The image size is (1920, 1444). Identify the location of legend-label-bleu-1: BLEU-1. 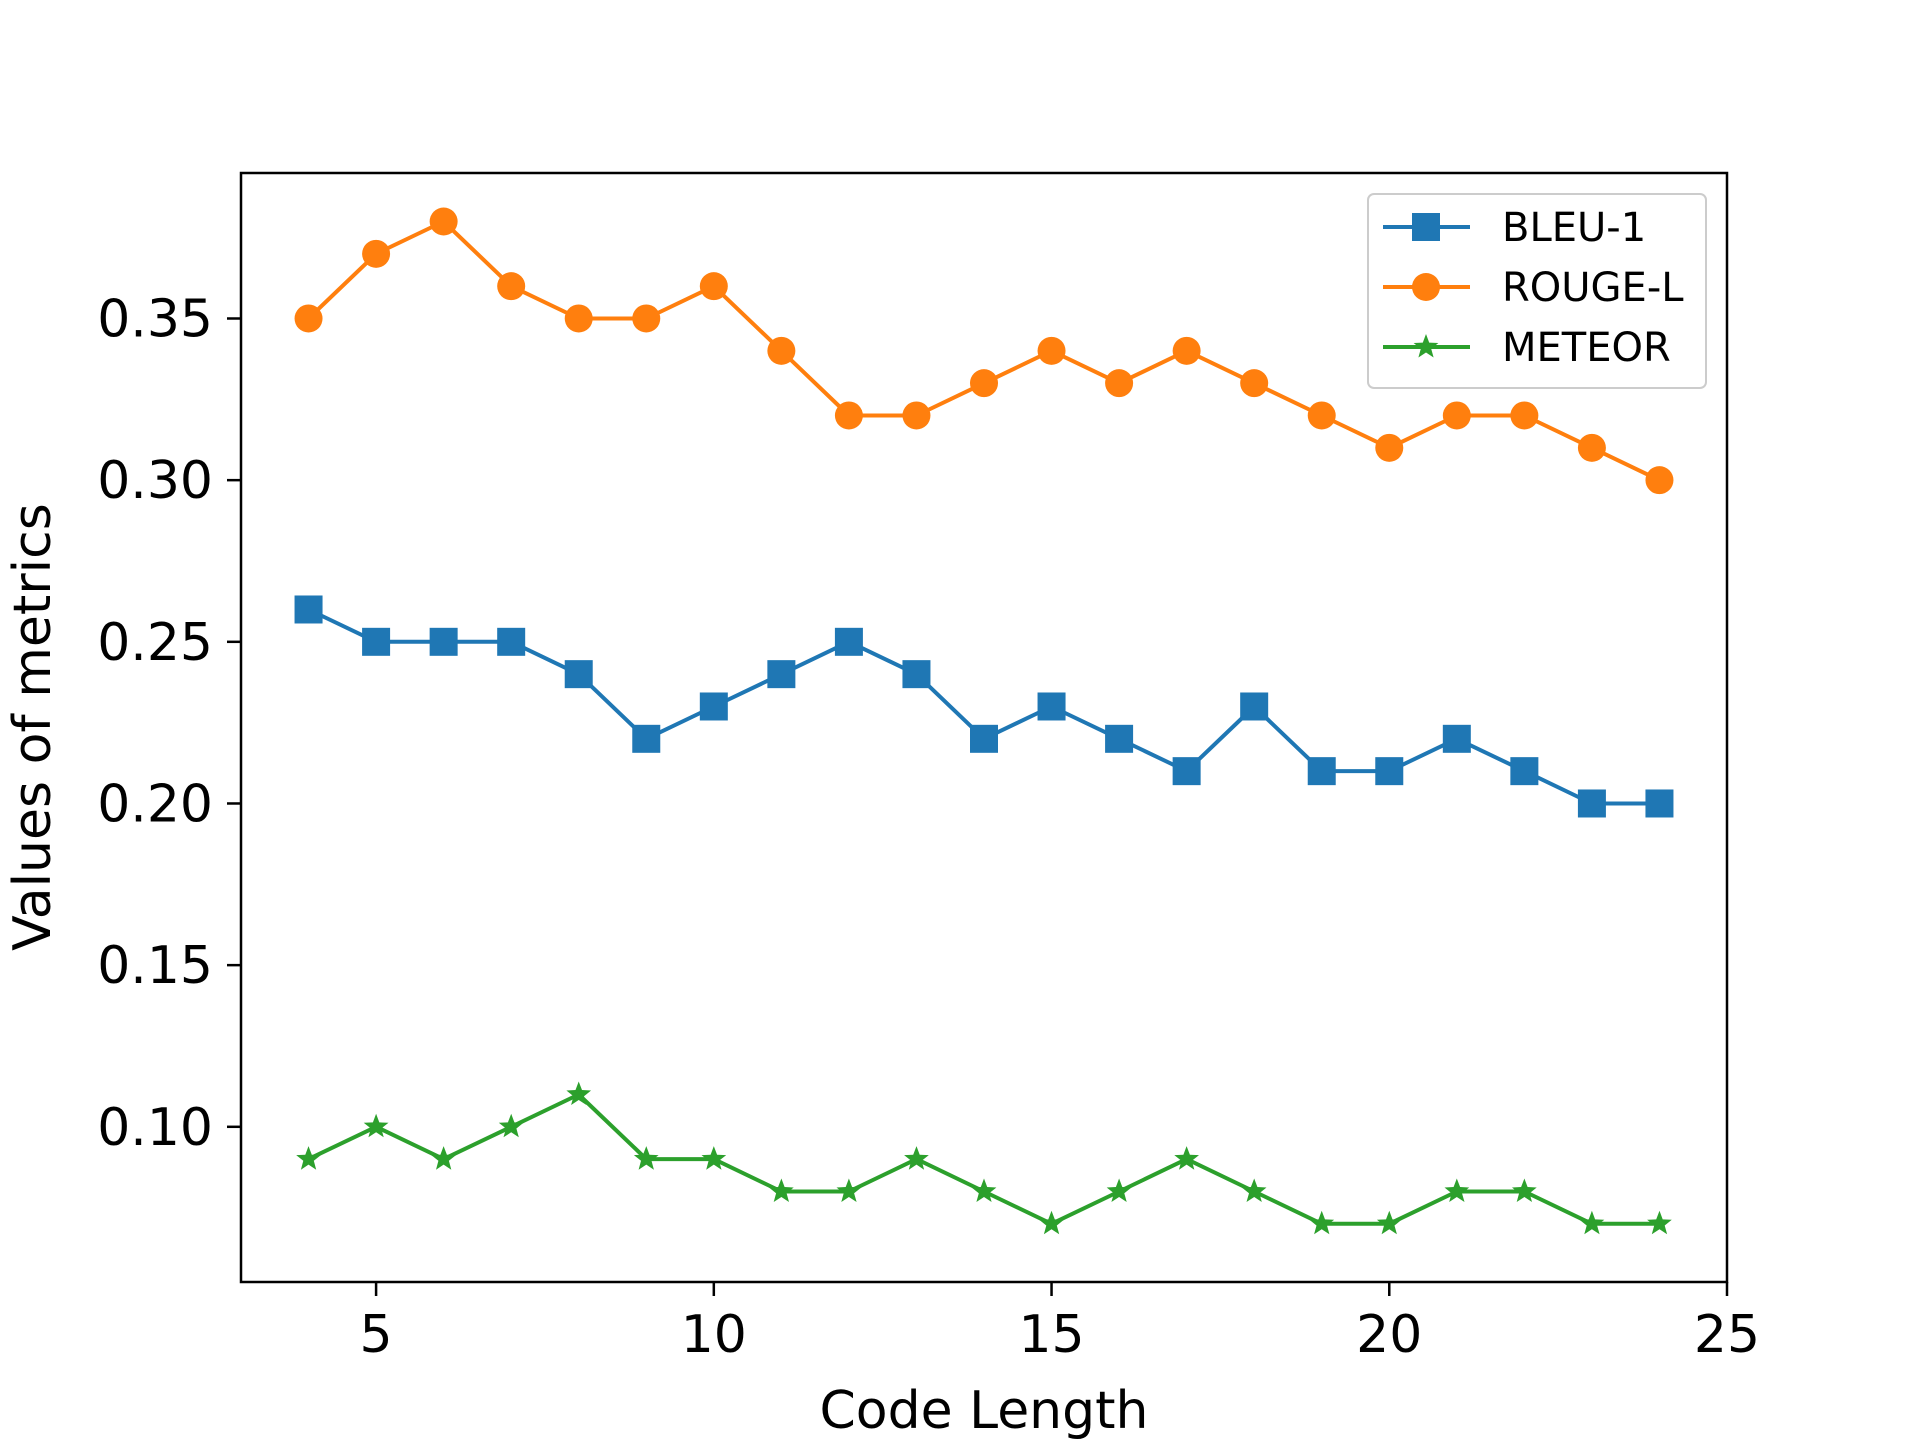
(1574, 228).